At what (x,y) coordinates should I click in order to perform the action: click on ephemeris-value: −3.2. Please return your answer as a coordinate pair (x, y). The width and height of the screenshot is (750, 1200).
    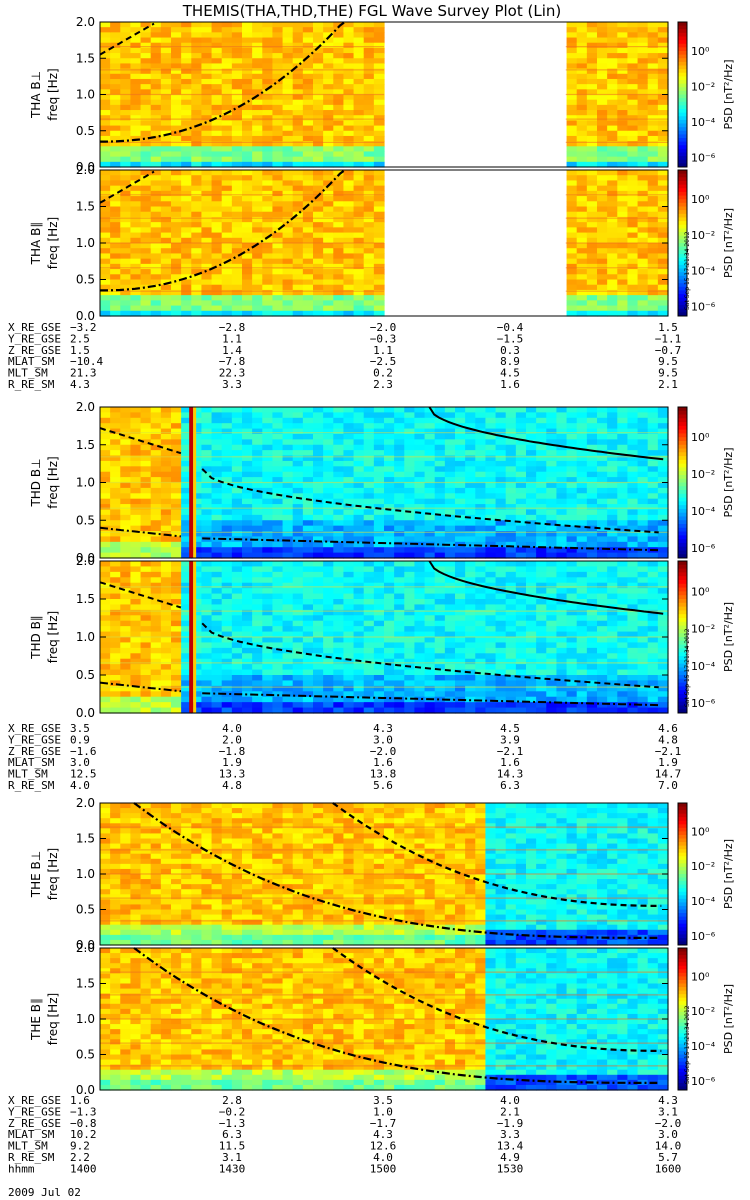
    Looking at the image, I should click on (83, 327).